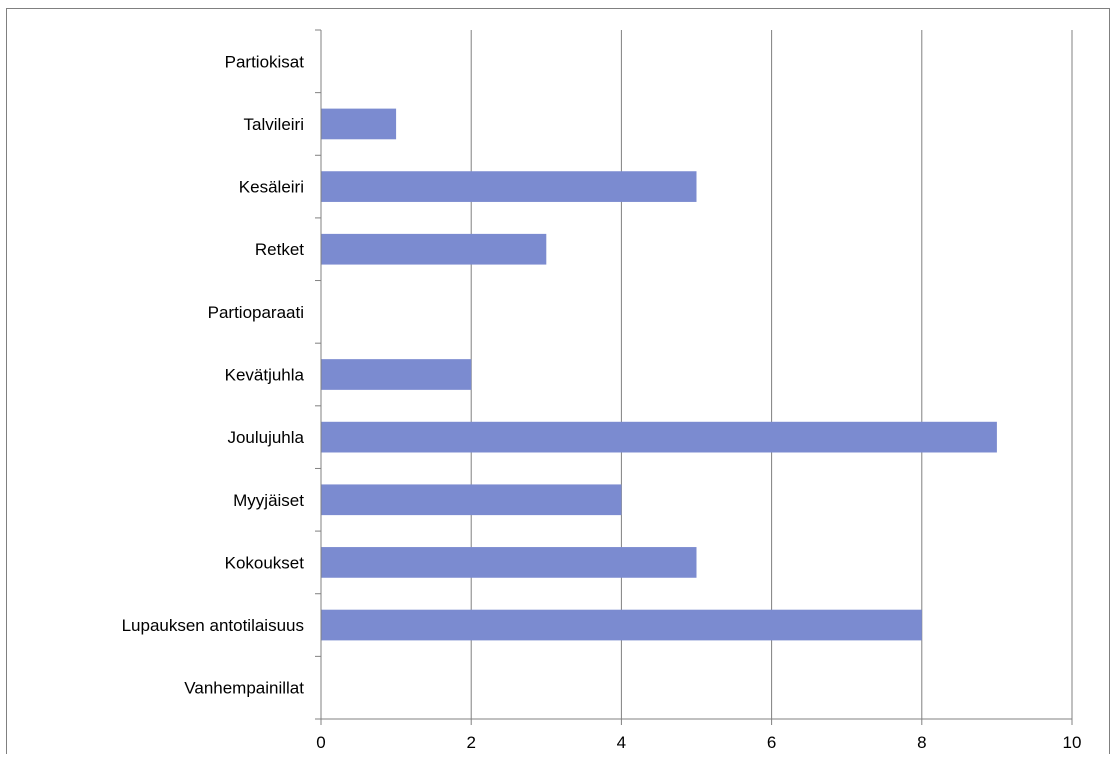 The height and width of the screenshot is (758, 1114). I want to click on category-label-1: Talvileiri, so click(274, 124).